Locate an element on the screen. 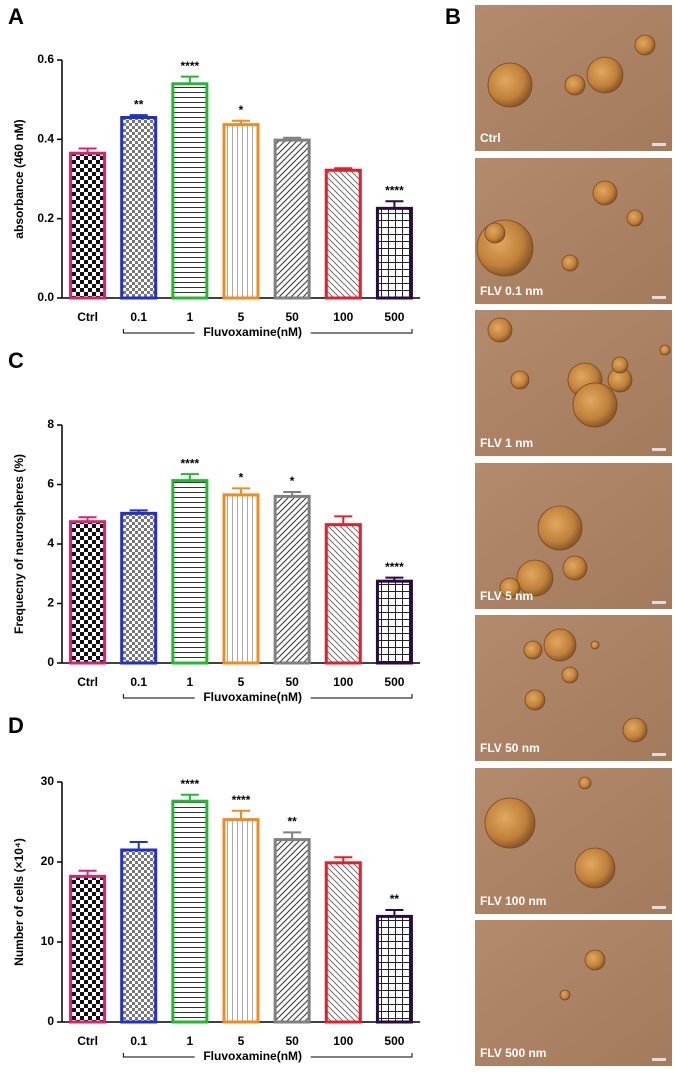  y-tick-label: 0.6 is located at coordinates (45, 59).